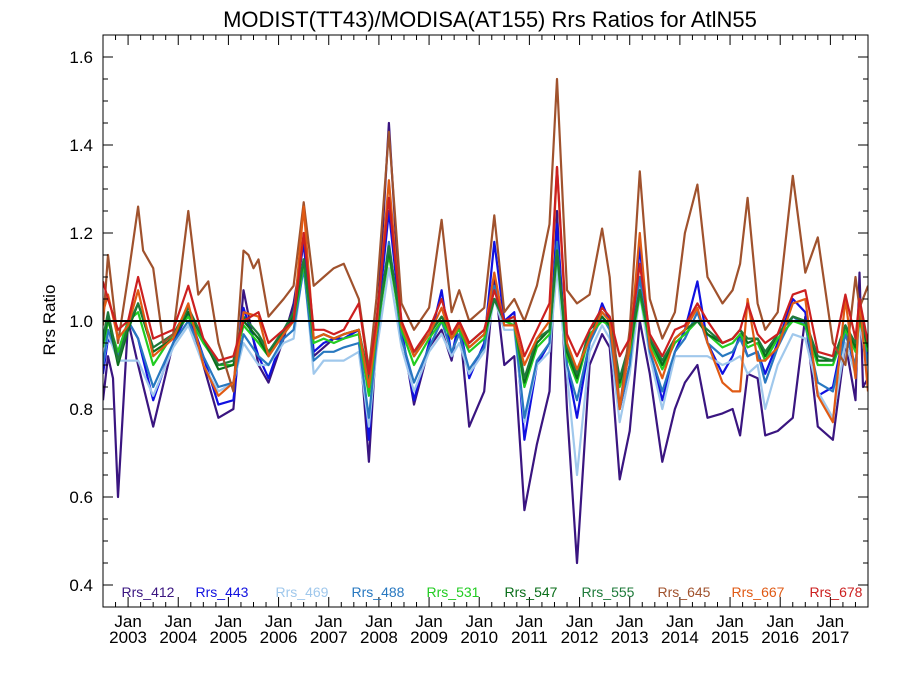 The width and height of the screenshot is (900, 675). Describe the element at coordinates (730, 637) in the screenshot. I see `x-tick-year-label: 2015` at that location.